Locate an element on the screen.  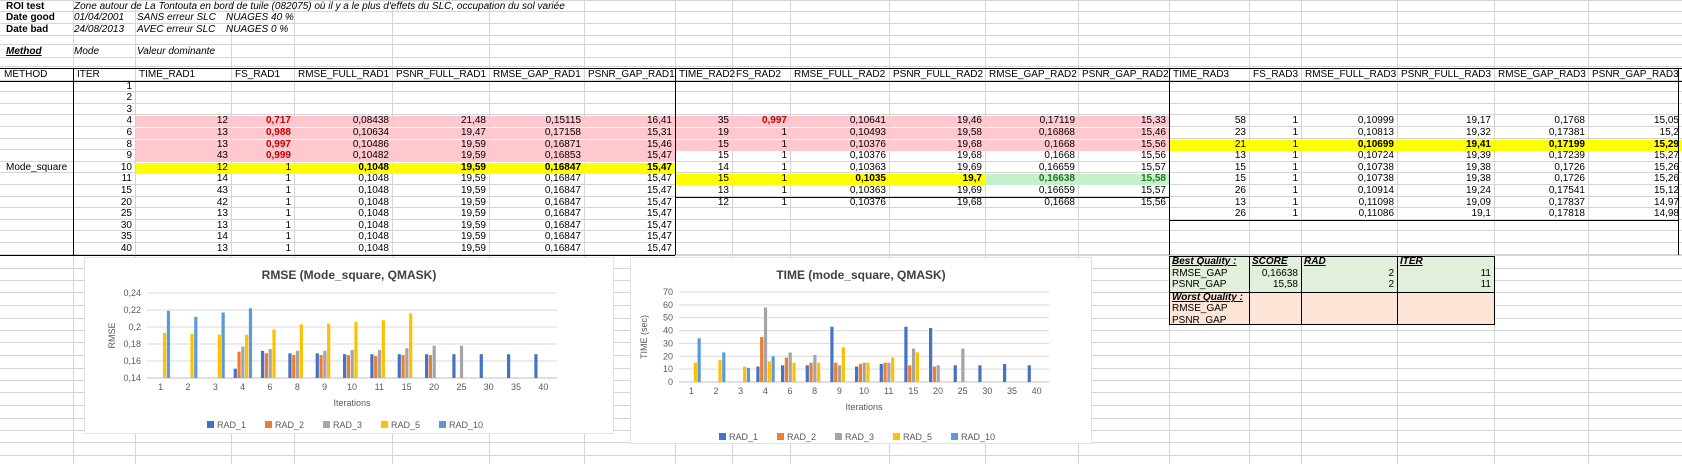
rad1-cell: 0,16871 is located at coordinates (562, 144).